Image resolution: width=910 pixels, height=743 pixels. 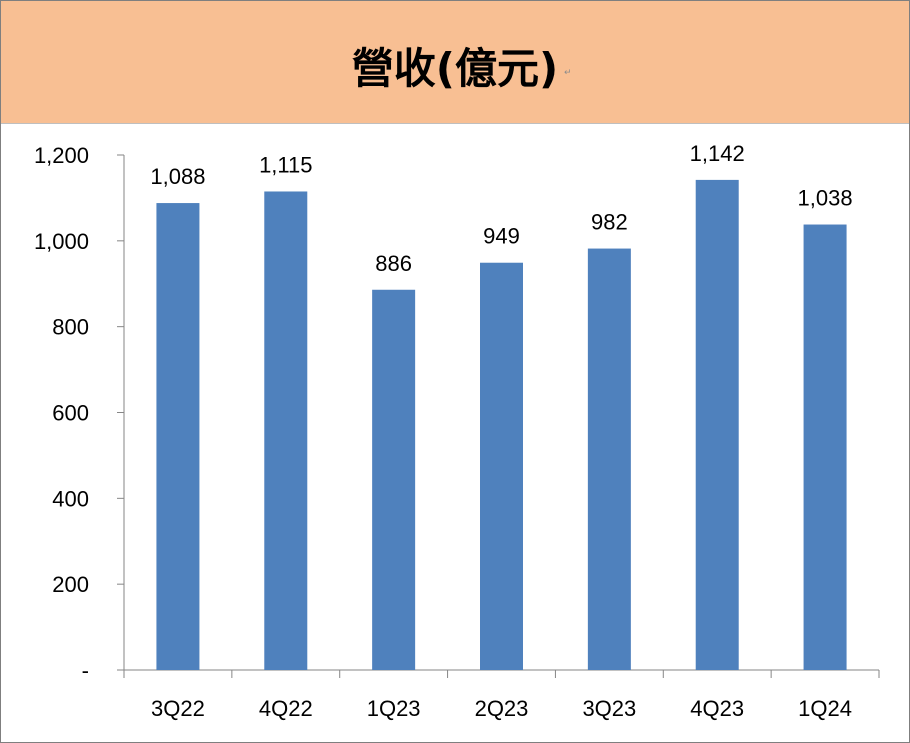 What do you see at coordinates (717, 708) in the screenshot?
I see `x-tick-label: 4Q23` at bounding box center [717, 708].